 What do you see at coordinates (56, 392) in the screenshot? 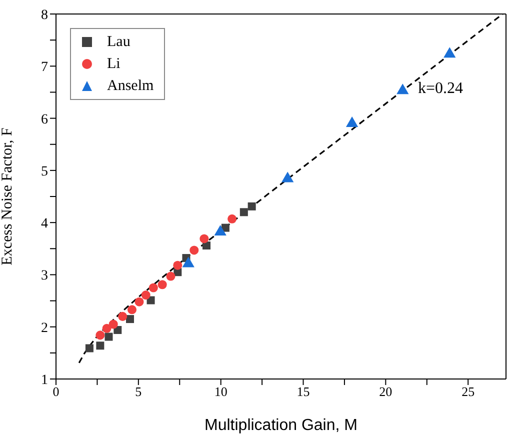
I see `x-tick-label: 0` at bounding box center [56, 392].